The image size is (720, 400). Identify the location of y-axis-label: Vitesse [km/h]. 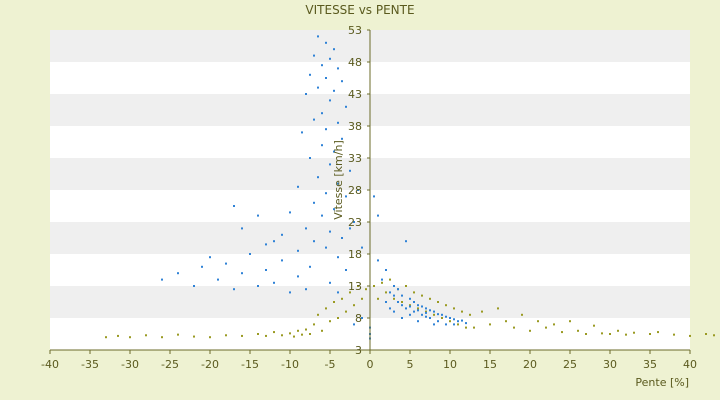
(338, 180).